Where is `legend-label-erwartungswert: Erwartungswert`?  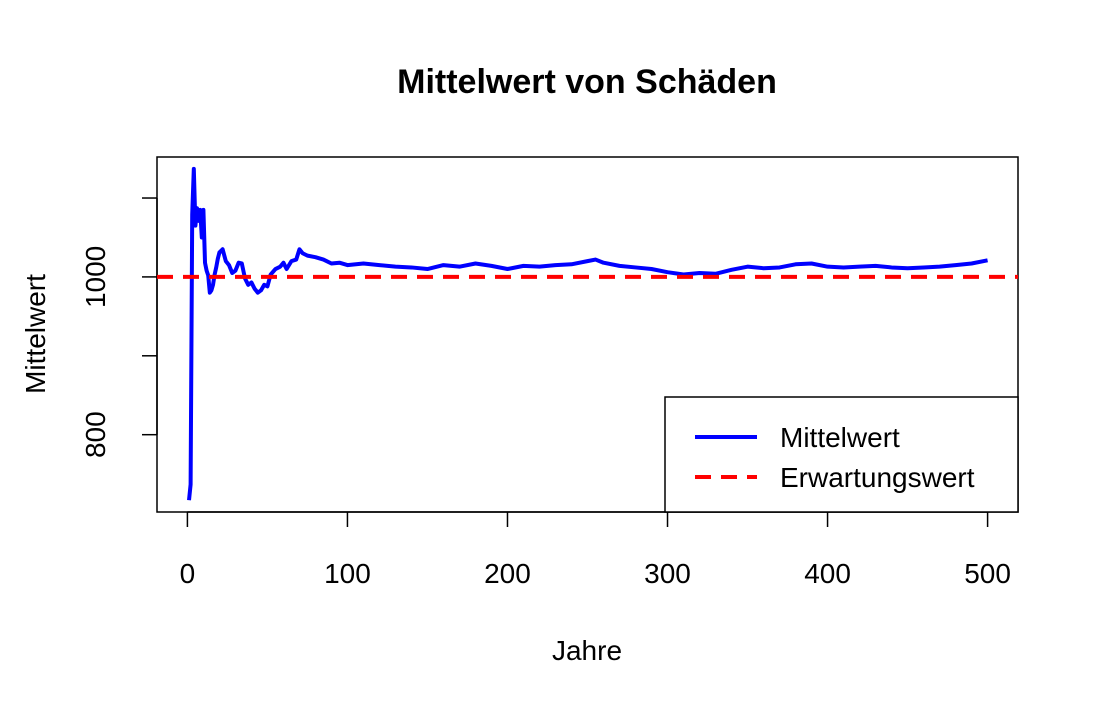 legend-label-erwartungswert: Erwartungswert is located at coordinates (877, 477).